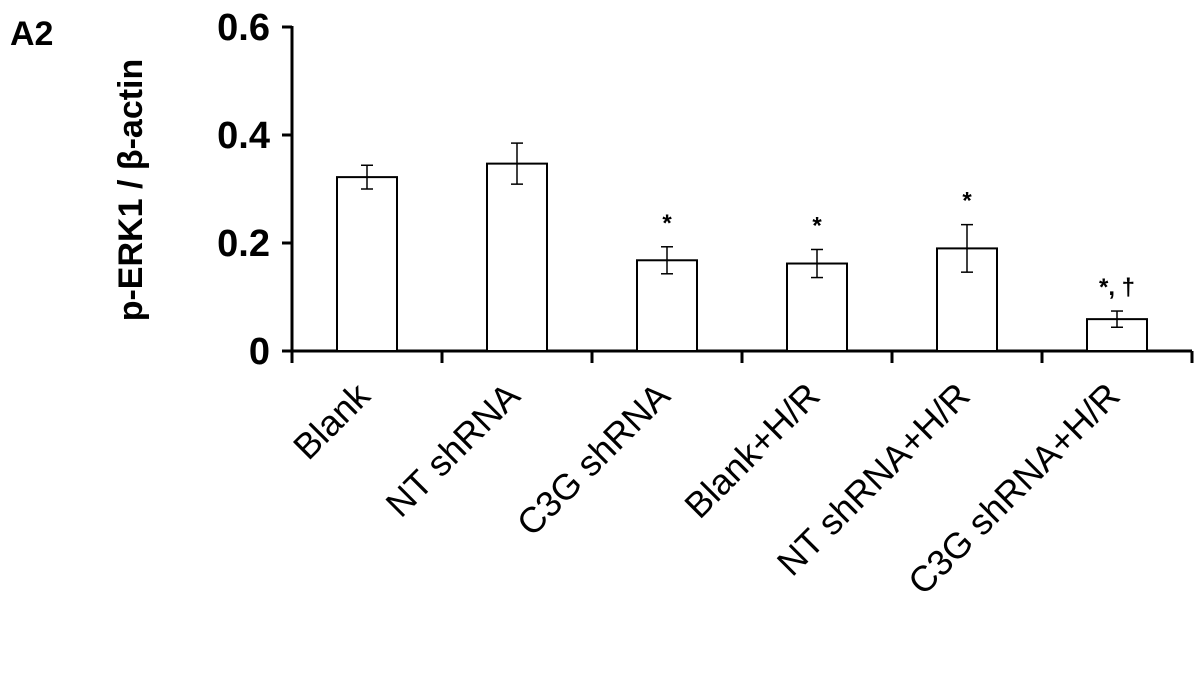  Describe the element at coordinates (1117, 287) in the screenshot. I see `significance-marker: *, †` at that location.